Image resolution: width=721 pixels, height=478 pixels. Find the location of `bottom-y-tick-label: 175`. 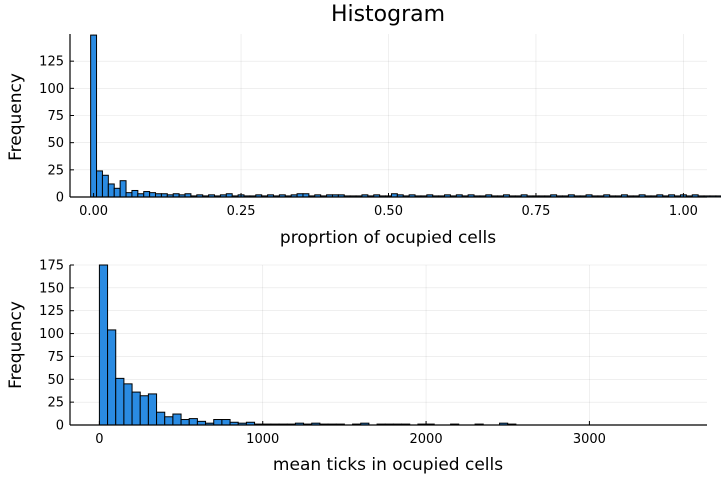

bottom-y-tick-label: 175 is located at coordinates (51, 266).